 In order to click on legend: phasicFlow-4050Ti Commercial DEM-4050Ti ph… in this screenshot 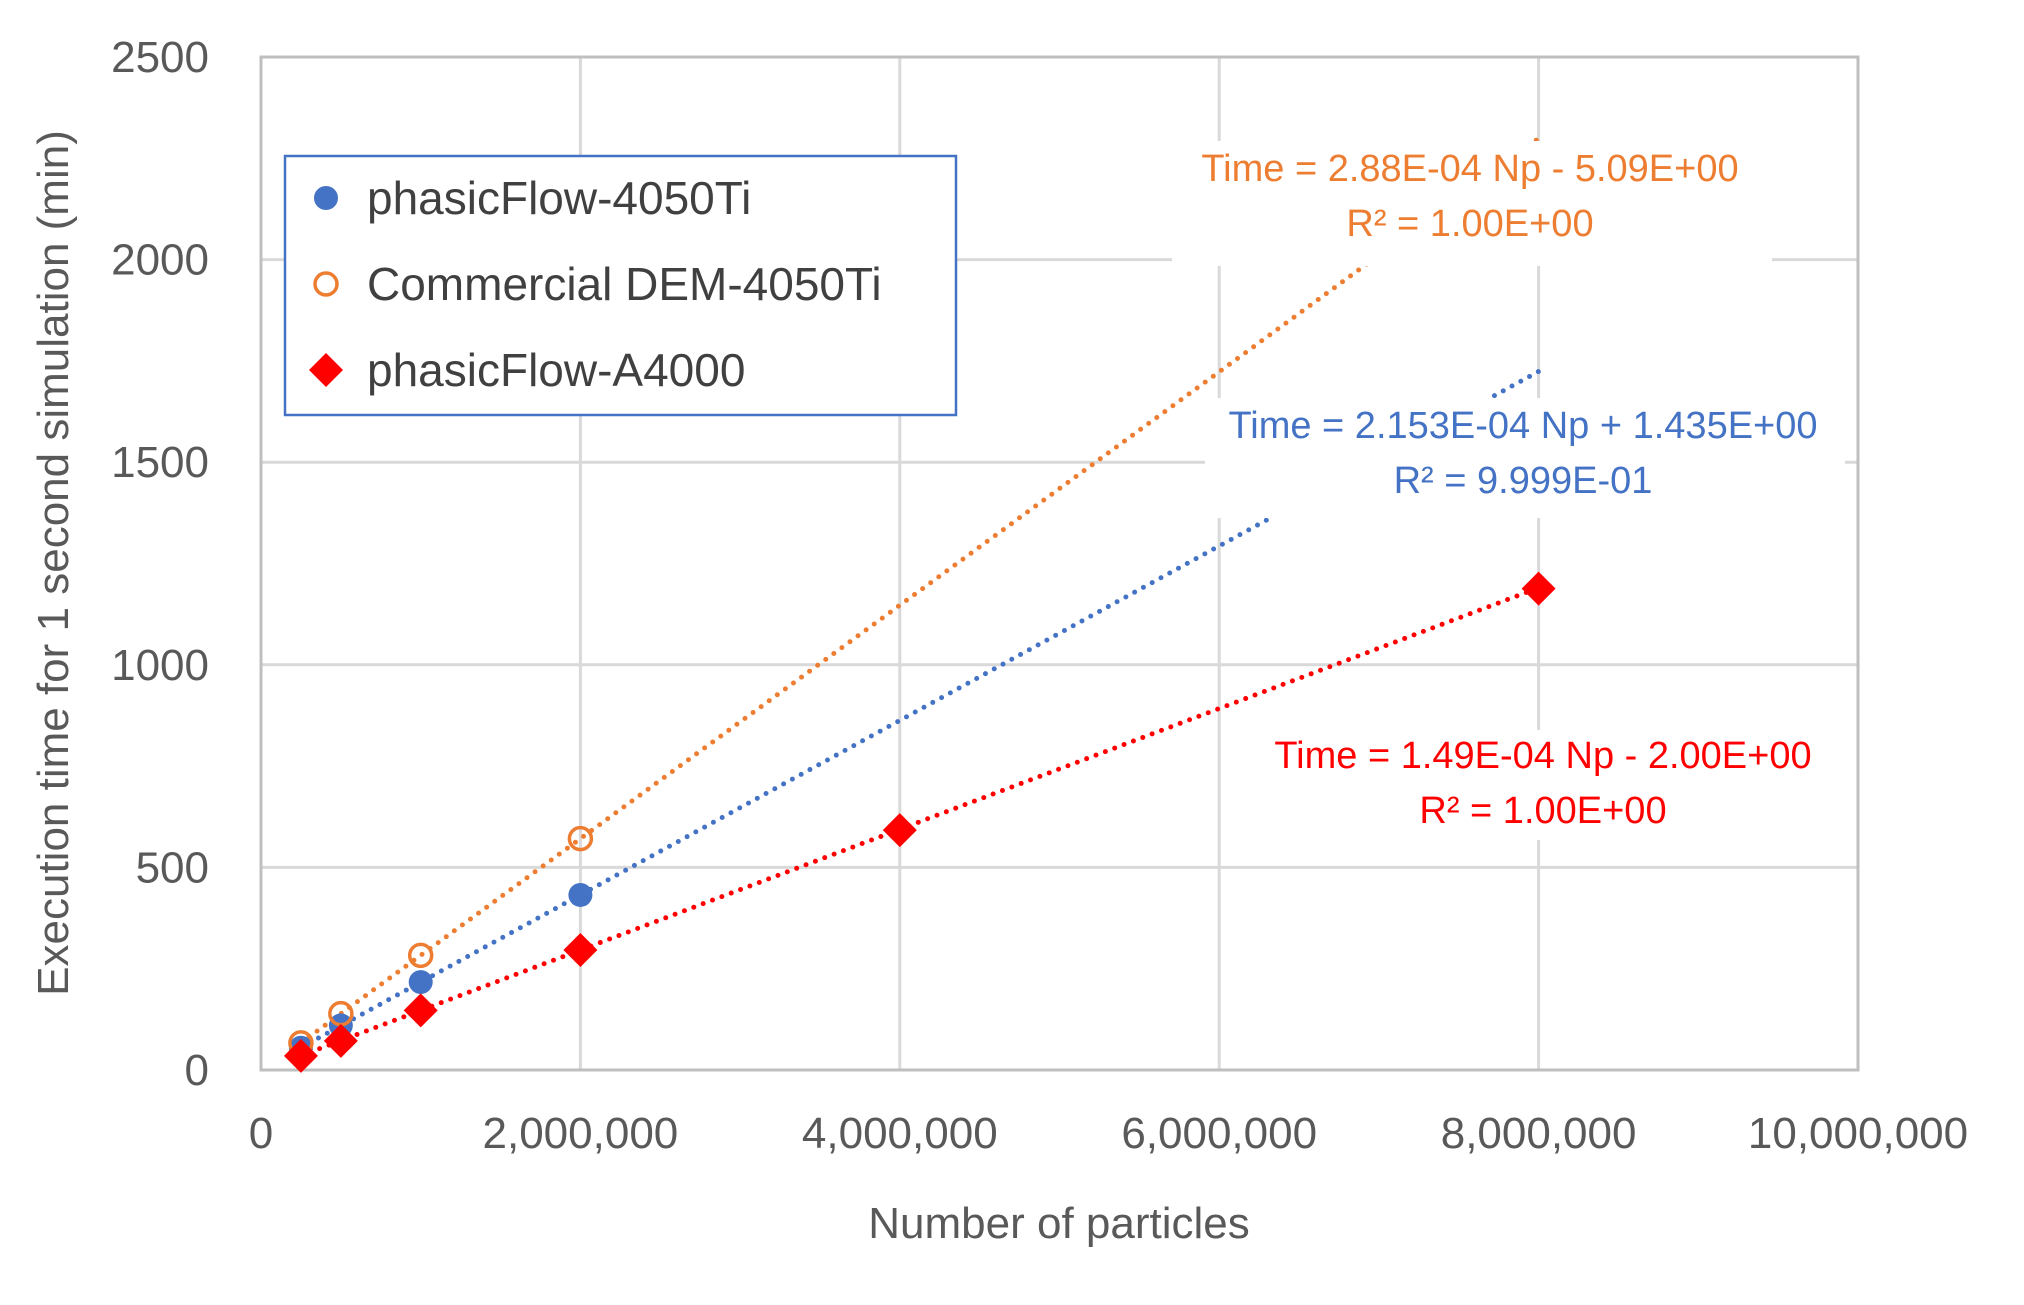, I will do `click(620, 285)`.